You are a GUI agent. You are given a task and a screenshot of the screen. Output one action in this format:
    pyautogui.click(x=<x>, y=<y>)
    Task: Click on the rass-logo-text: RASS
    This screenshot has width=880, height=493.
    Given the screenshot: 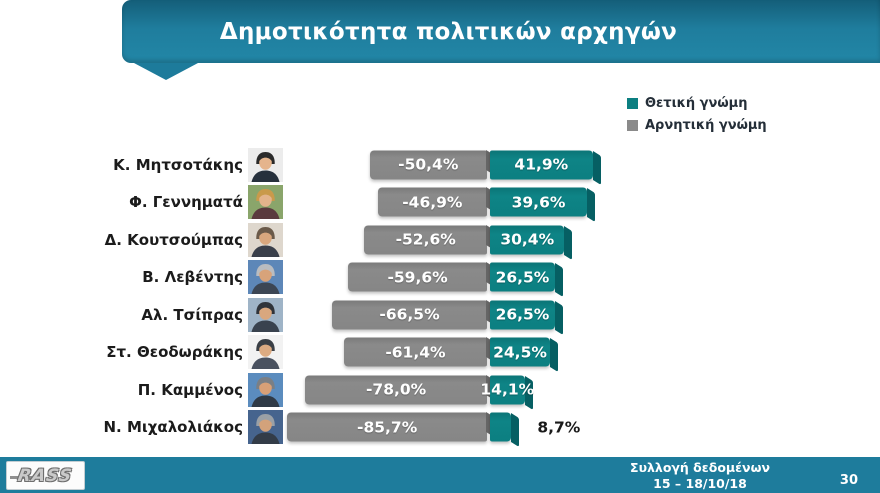 What is the action you would take?
    pyautogui.click(x=45, y=475)
    